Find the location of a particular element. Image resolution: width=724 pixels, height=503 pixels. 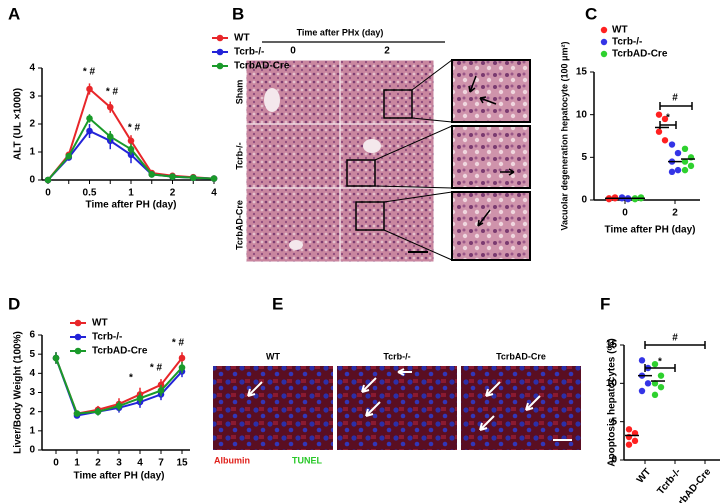

panel-letter: B is located at coordinates (238, 13).